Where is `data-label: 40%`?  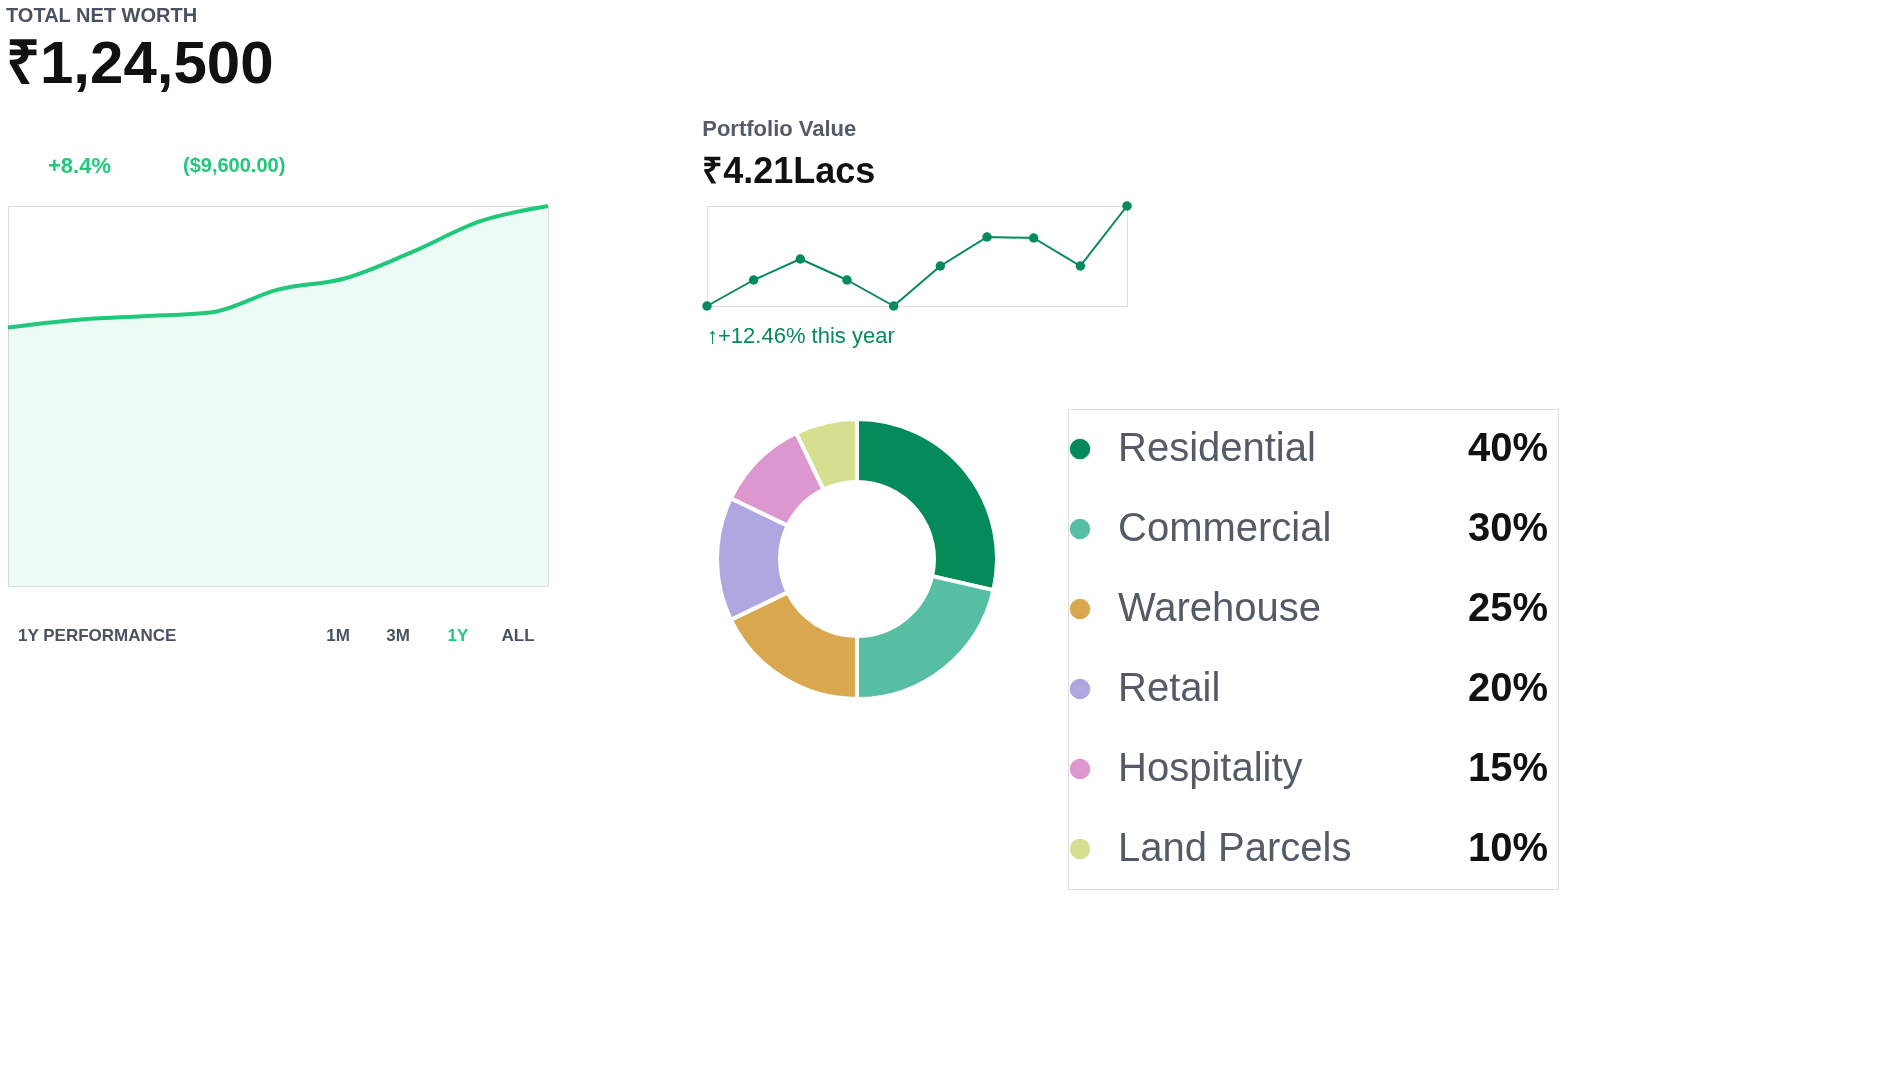
data-label: 40% is located at coordinates (1507, 447).